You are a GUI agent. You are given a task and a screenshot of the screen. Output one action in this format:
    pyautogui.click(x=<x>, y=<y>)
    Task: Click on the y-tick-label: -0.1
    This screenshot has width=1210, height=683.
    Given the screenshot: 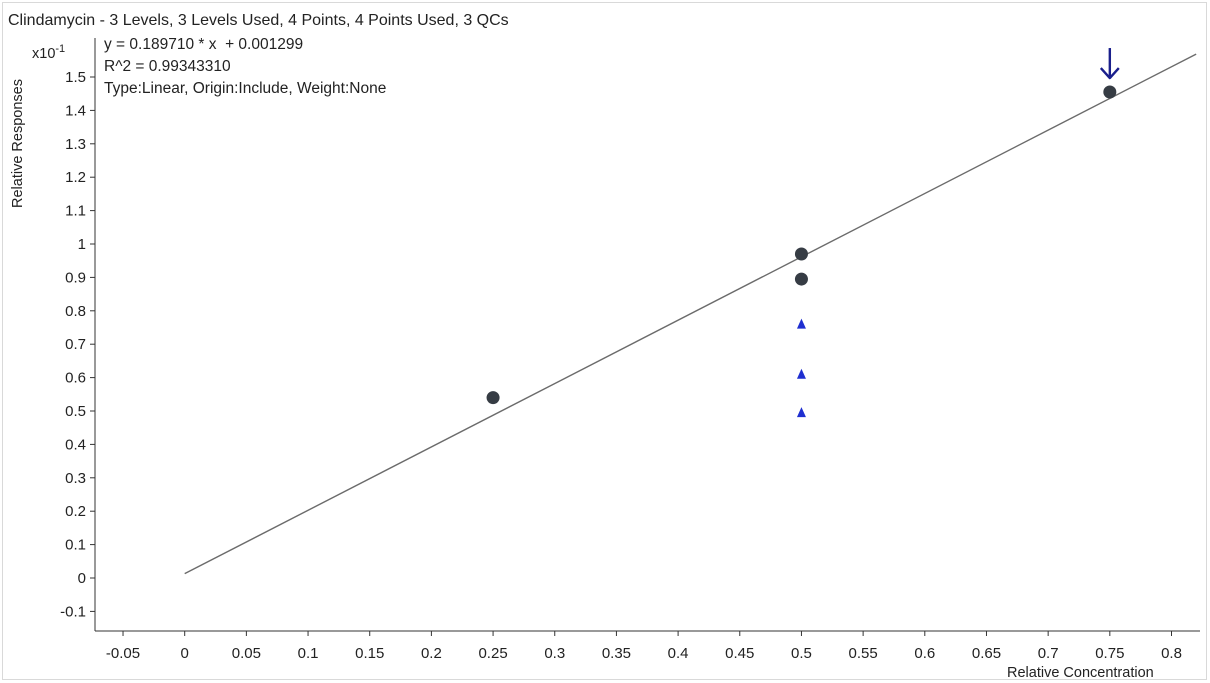 What is the action you would take?
    pyautogui.click(x=73, y=611)
    